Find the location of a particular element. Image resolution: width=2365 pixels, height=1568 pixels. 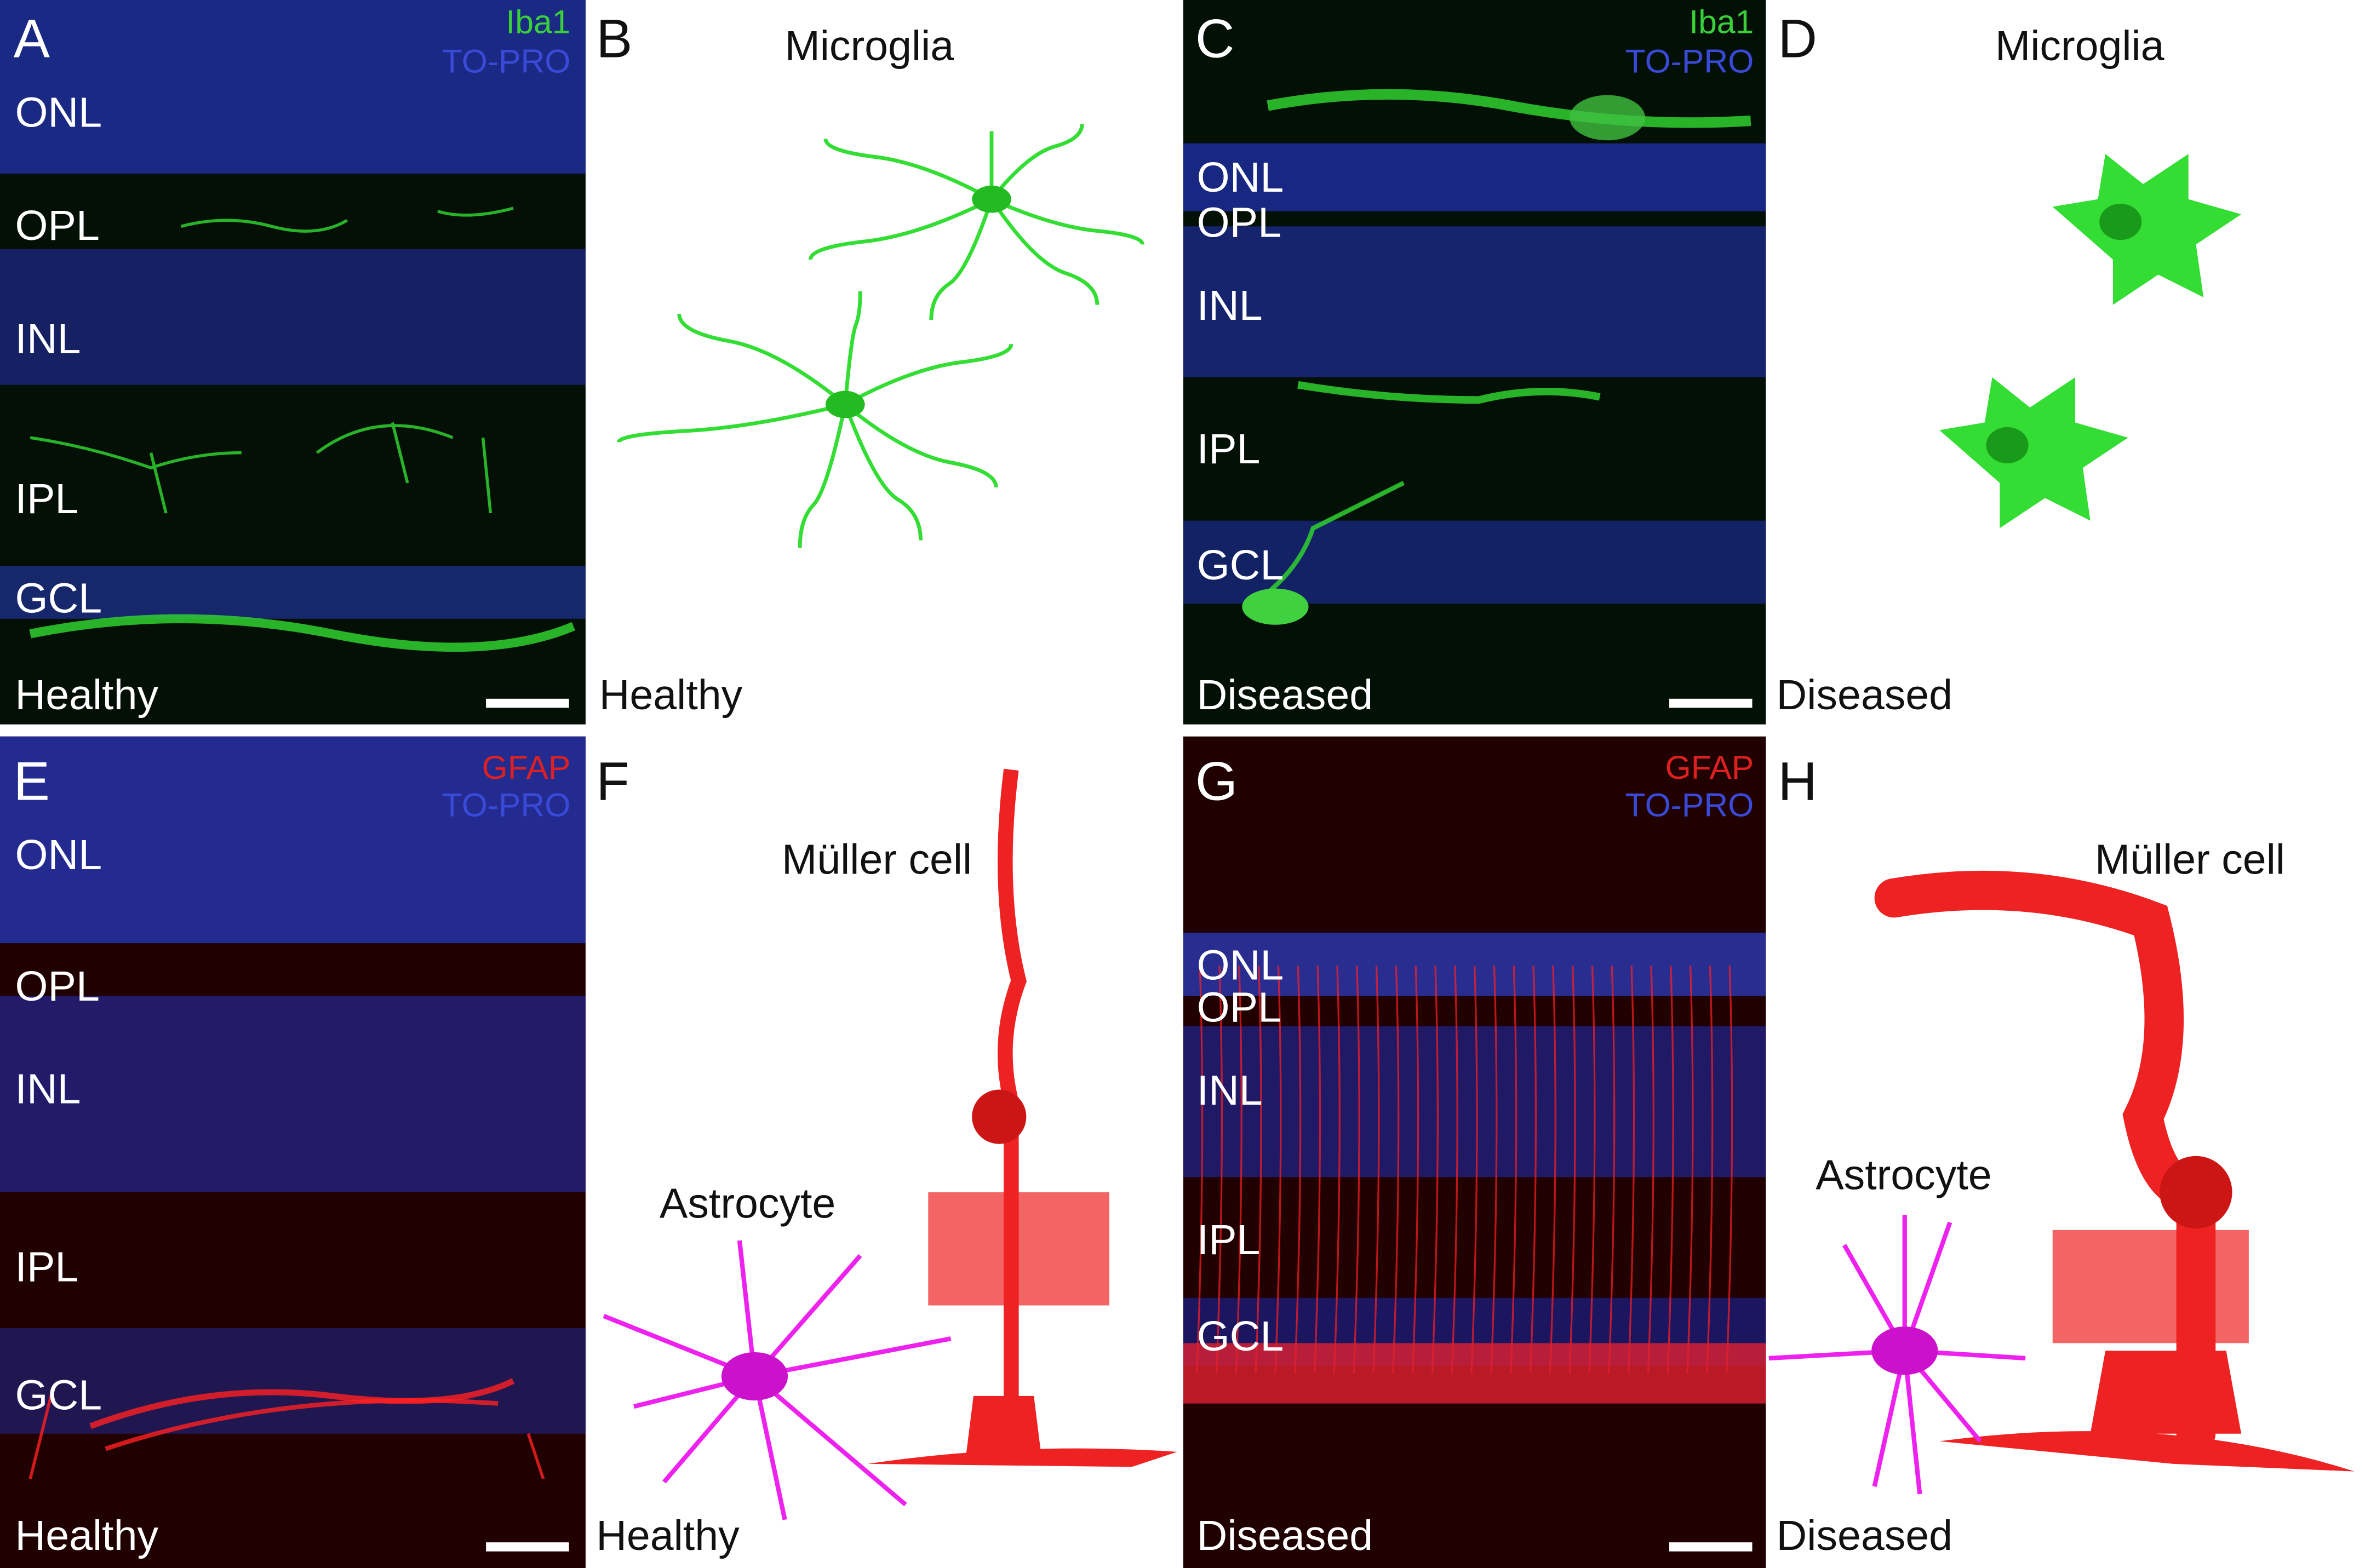

panel-title: Müller cell is located at coordinates (2190, 859).